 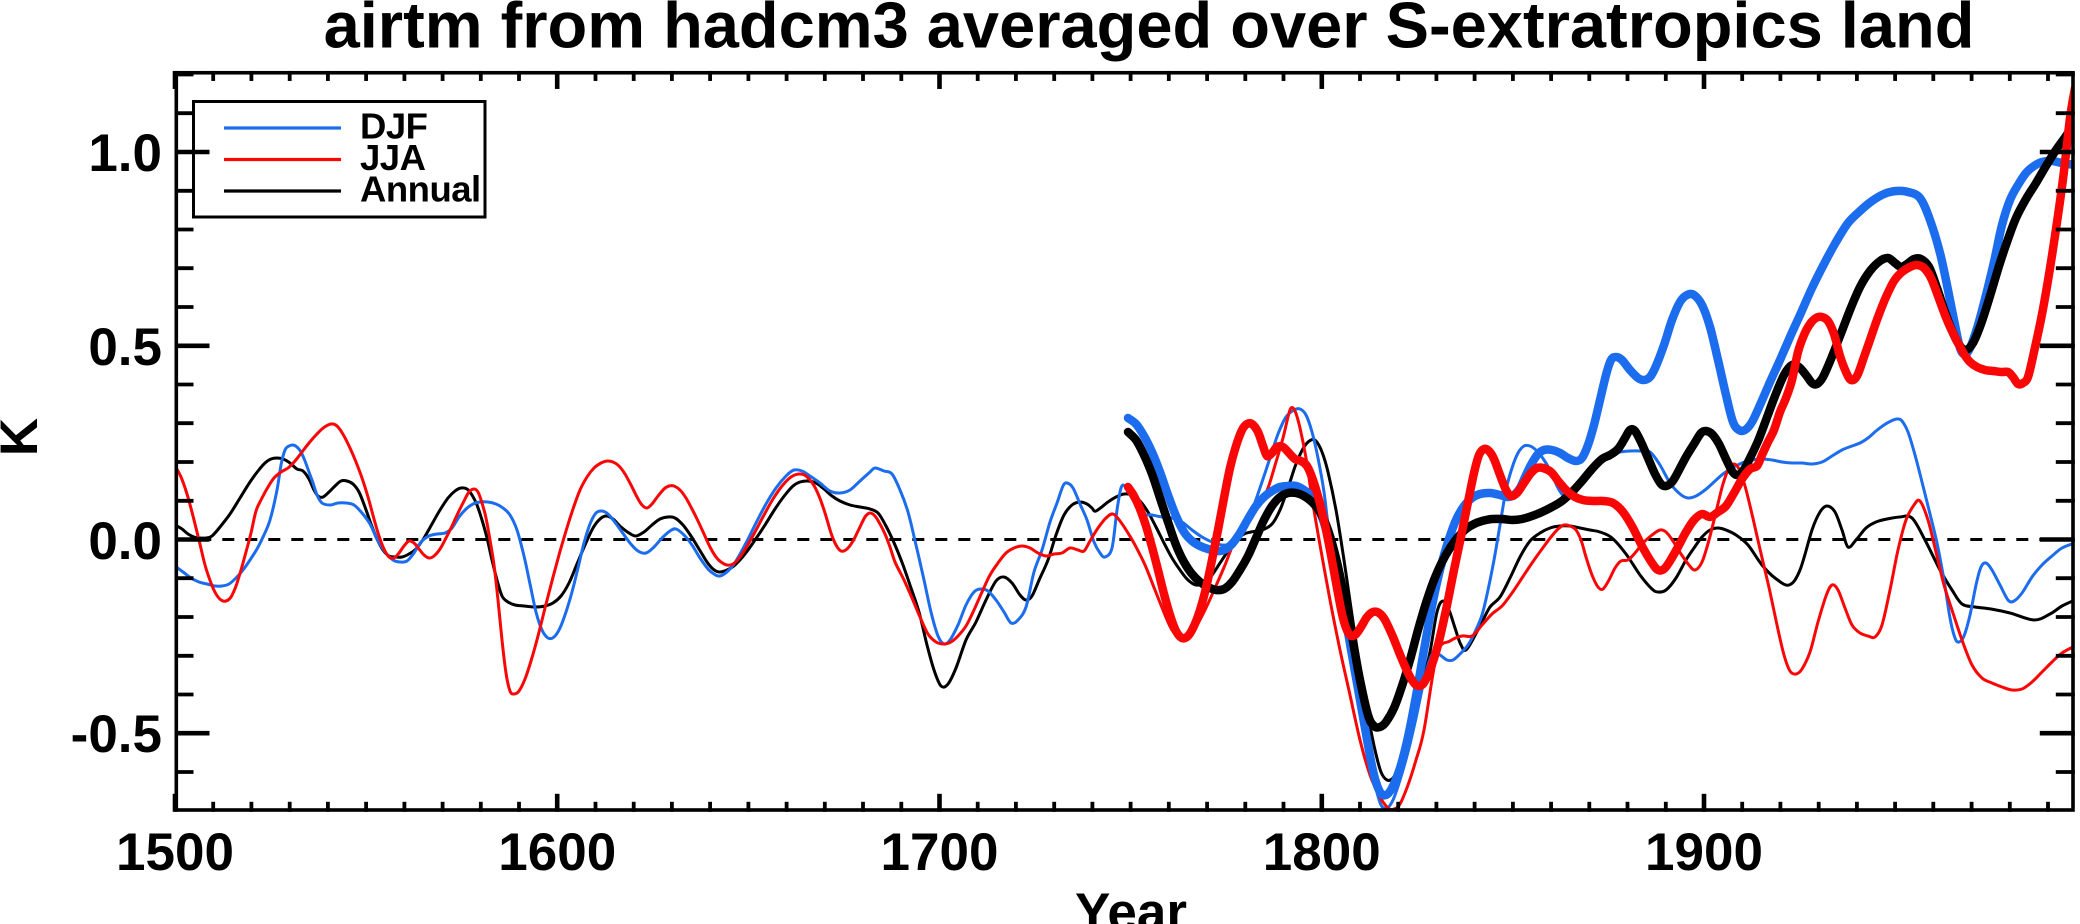 What do you see at coordinates (125, 347) in the screenshot?
I see `svg-text: 0.5` at bounding box center [125, 347].